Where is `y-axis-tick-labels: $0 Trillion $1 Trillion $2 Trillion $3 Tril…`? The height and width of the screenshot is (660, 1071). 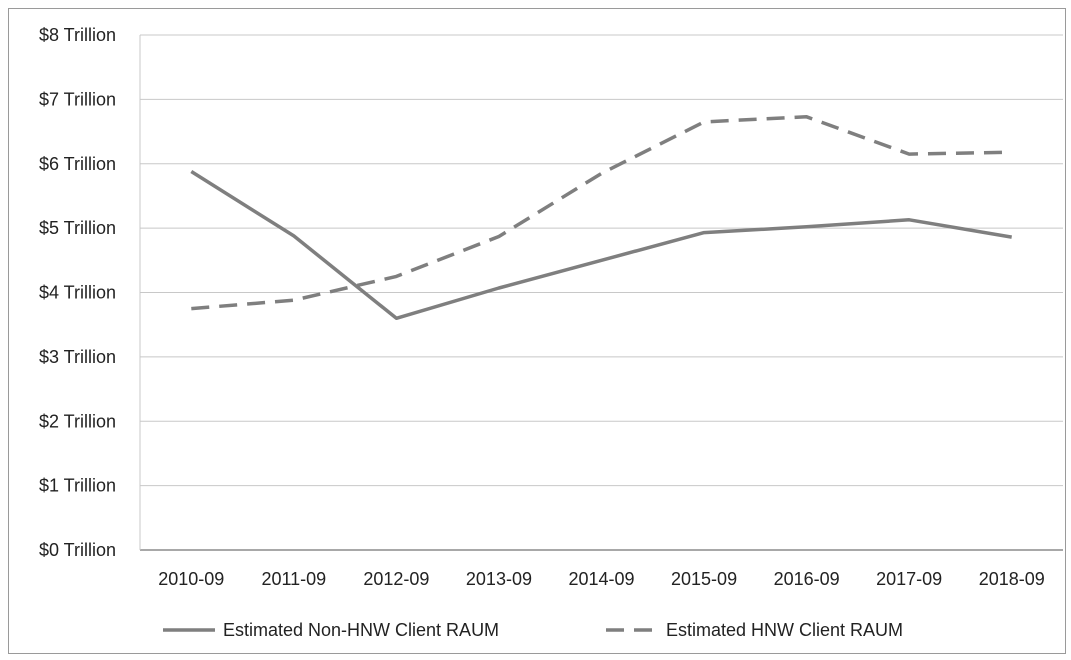
y-axis-tick-labels: $0 Trillion $1 Trillion $2 Trillion $3 Tril… is located at coordinates (77, 292).